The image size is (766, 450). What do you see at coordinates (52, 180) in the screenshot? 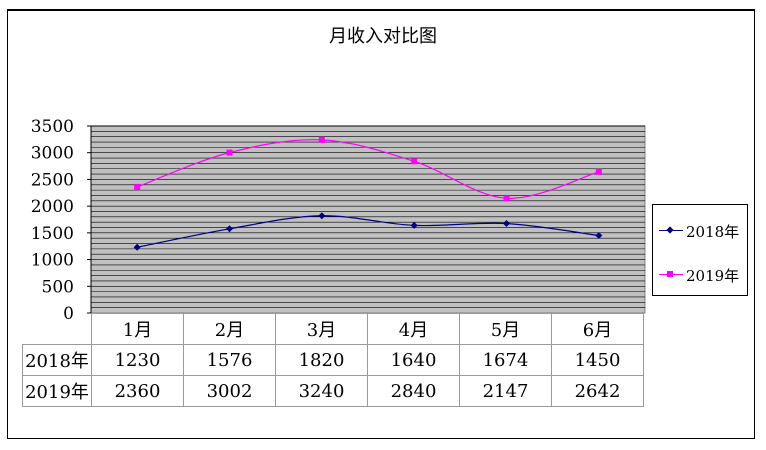
I see `y-tick-label: 2500` at bounding box center [52, 180].